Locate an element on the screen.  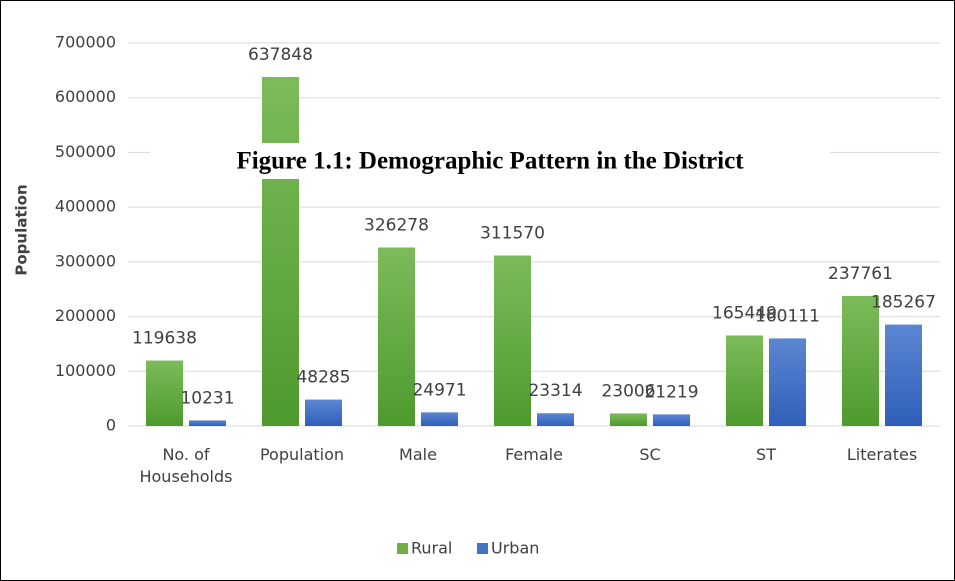
x-tick-container: No. of Households is located at coordinates (186, 465).